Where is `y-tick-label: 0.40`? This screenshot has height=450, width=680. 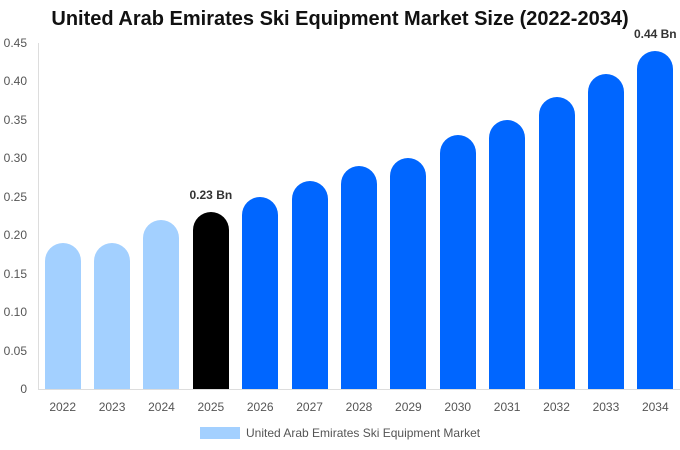
y-tick-label: 0.40 is located at coordinates (15, 81).